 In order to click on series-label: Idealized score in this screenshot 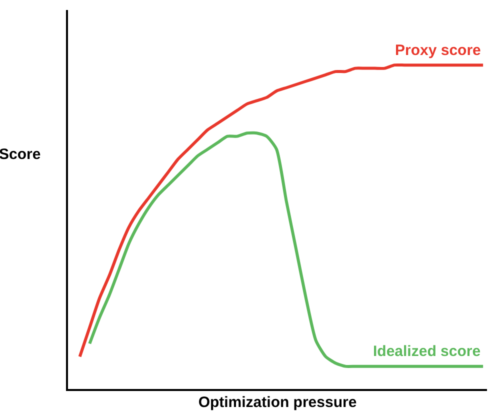, I will do `click(427, 351)`.